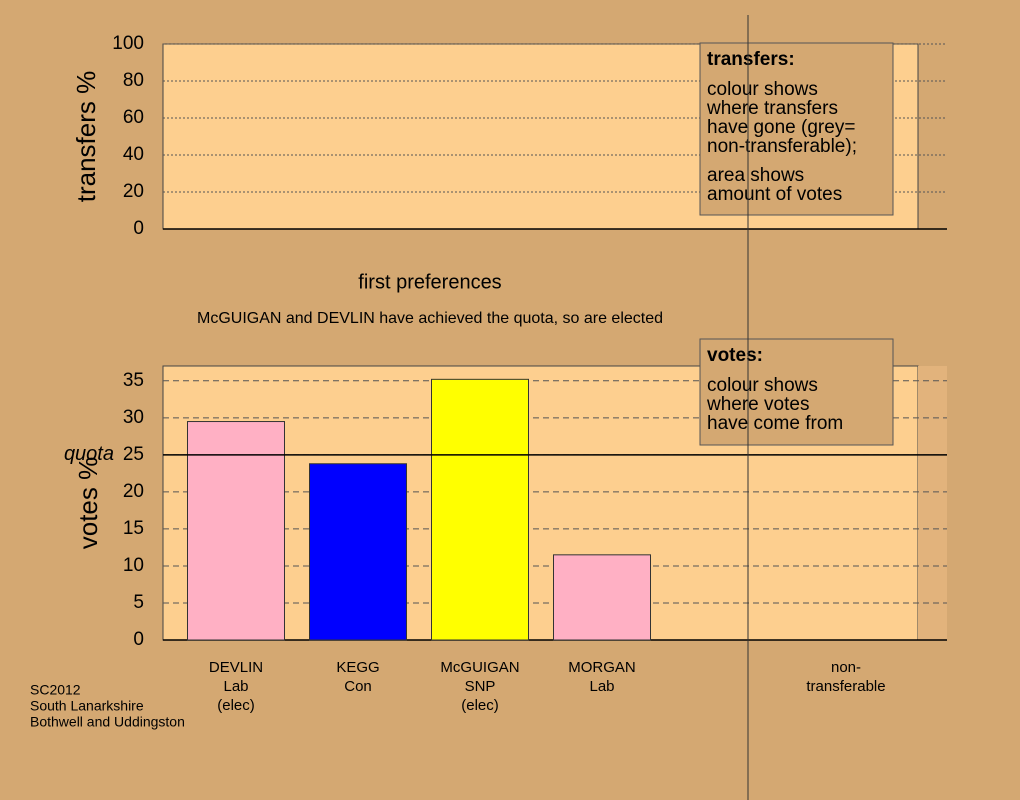  What do you see at coordinates (133, 154) in the screenshot?
I see `y-tick-label: 40` at bounding box center [133, 154].